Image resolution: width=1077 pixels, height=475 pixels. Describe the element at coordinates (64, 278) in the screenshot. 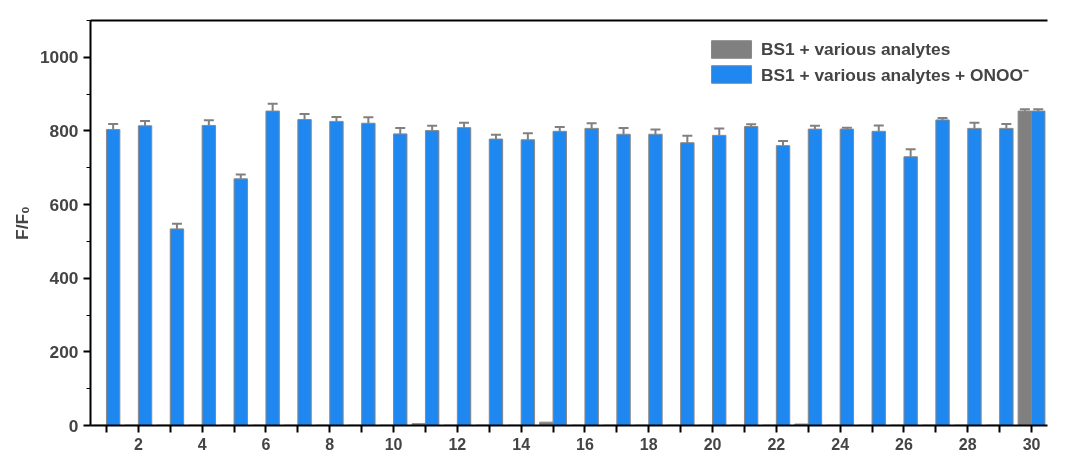

I see `y-tick-label: 400` at that location.